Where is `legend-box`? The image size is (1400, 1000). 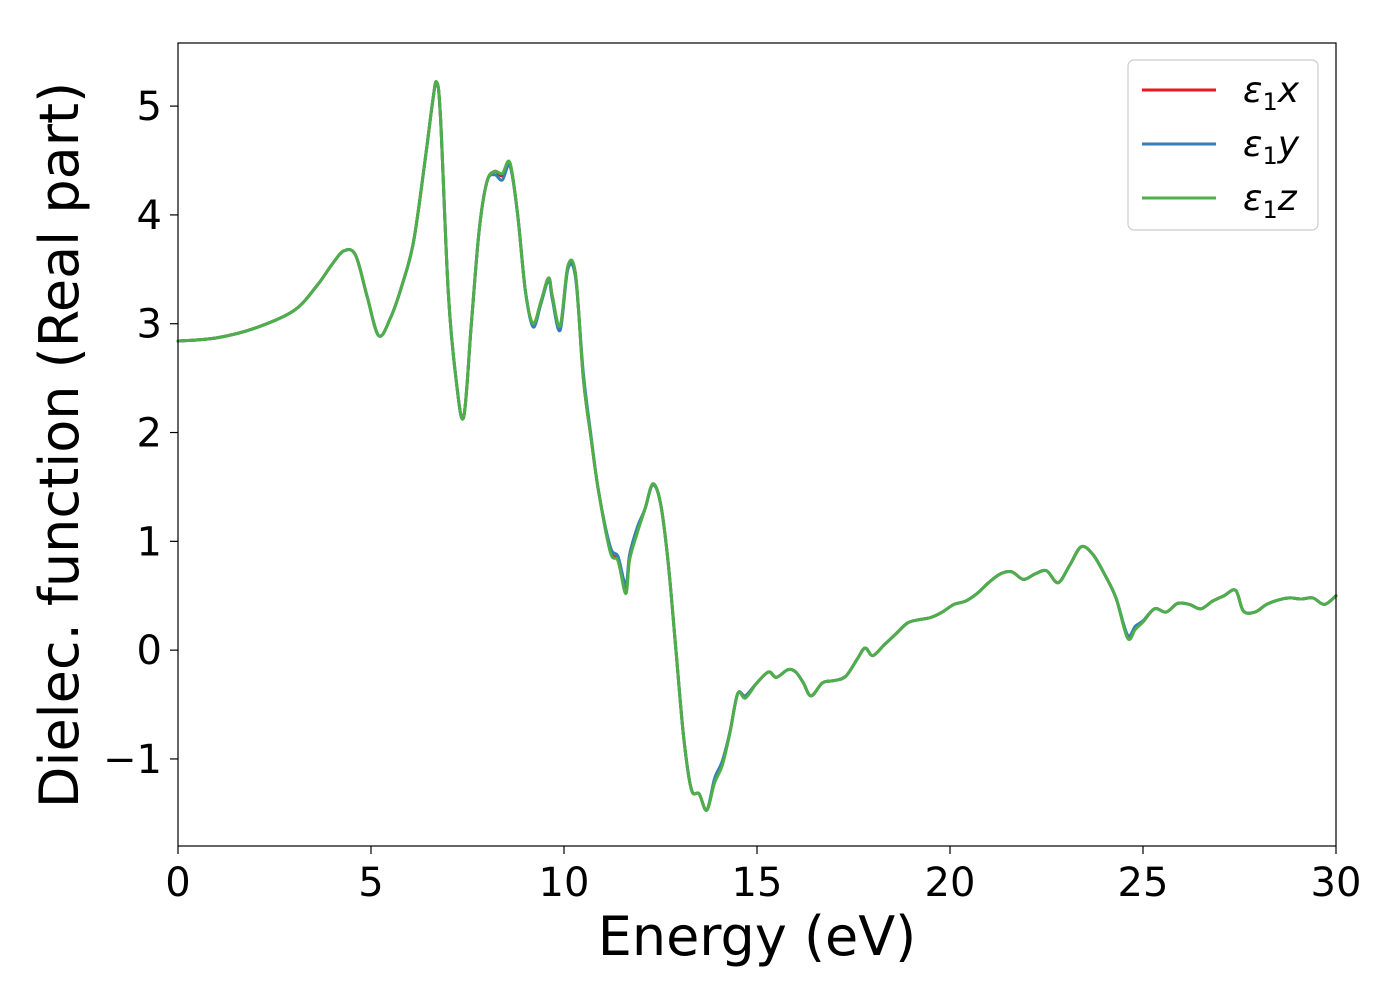 legend-box is located at coordinates (1223, 145).